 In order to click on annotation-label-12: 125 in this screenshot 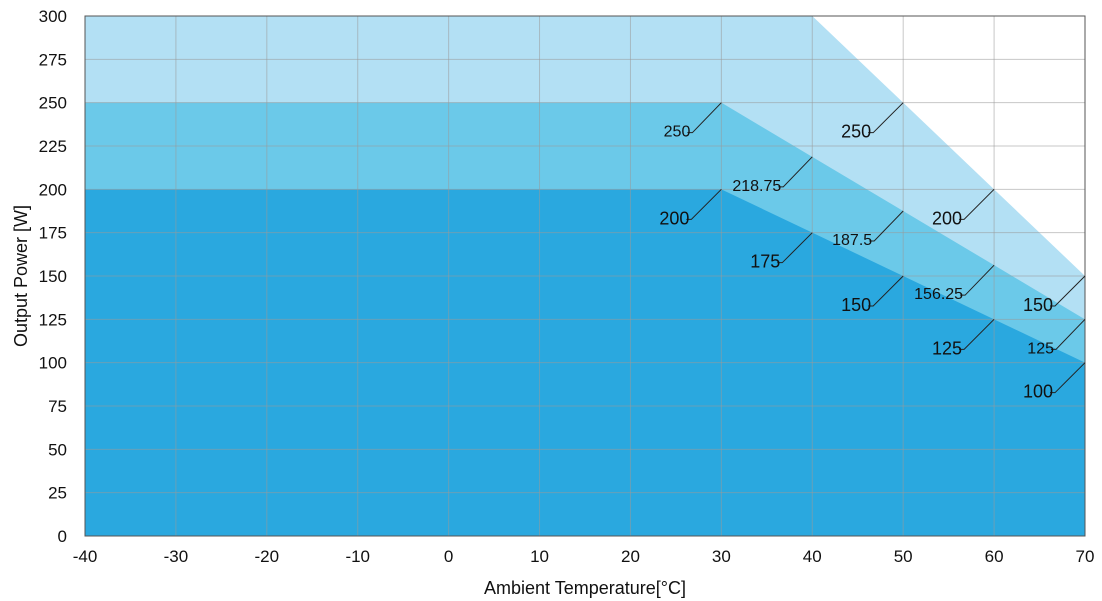, I will do `click(1040, 348)`.